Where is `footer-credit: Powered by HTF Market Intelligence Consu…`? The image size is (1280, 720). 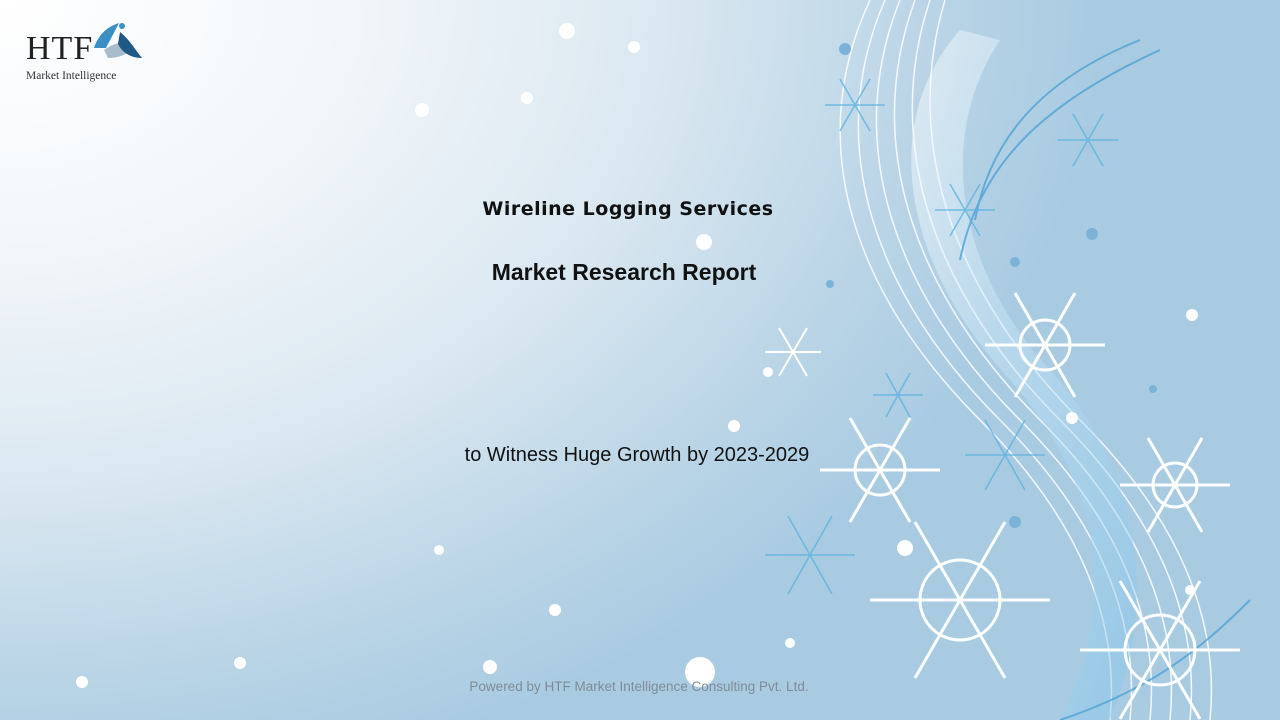
footer-credit: Powered by HTF Market Intelligence Consu… is located at coordinates (639, 686).